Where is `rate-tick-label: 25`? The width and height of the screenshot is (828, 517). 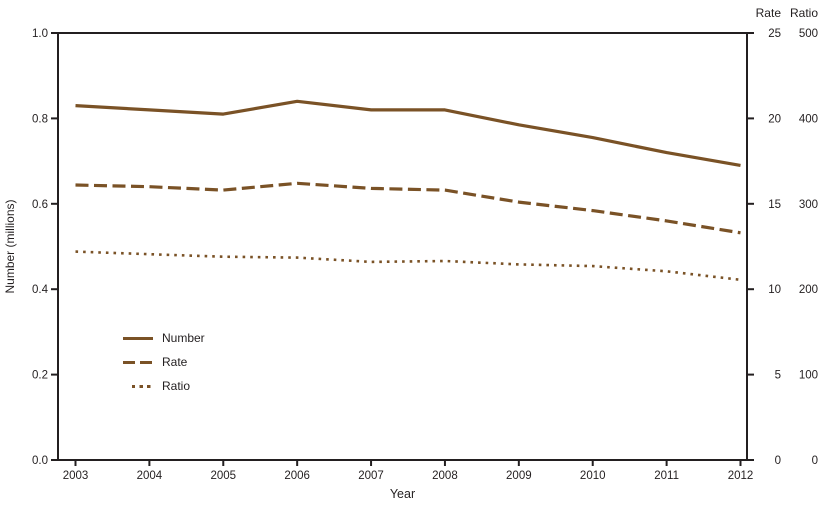 rate-tick-label: 25 is located at coordinates (774, 34).